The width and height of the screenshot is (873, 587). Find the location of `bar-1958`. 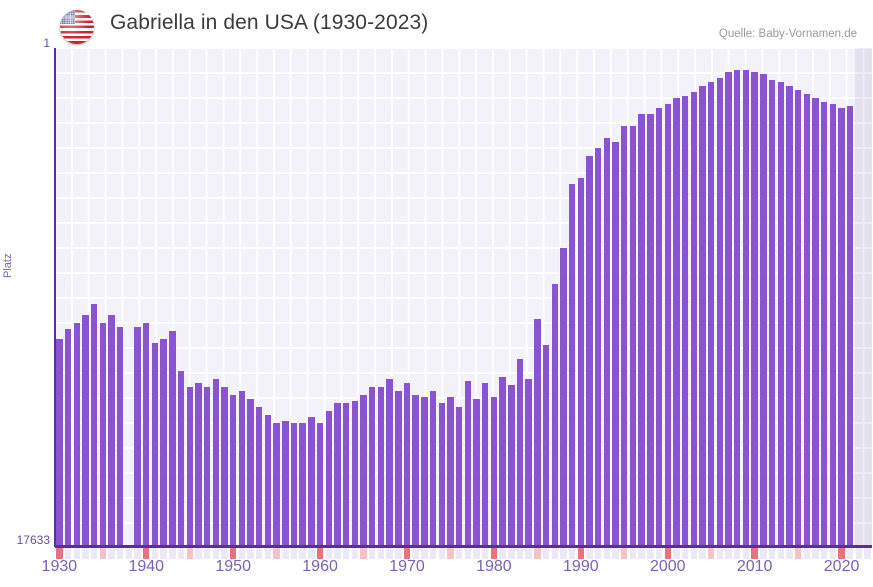

bar-1958 is located at coordinates (302, 485).